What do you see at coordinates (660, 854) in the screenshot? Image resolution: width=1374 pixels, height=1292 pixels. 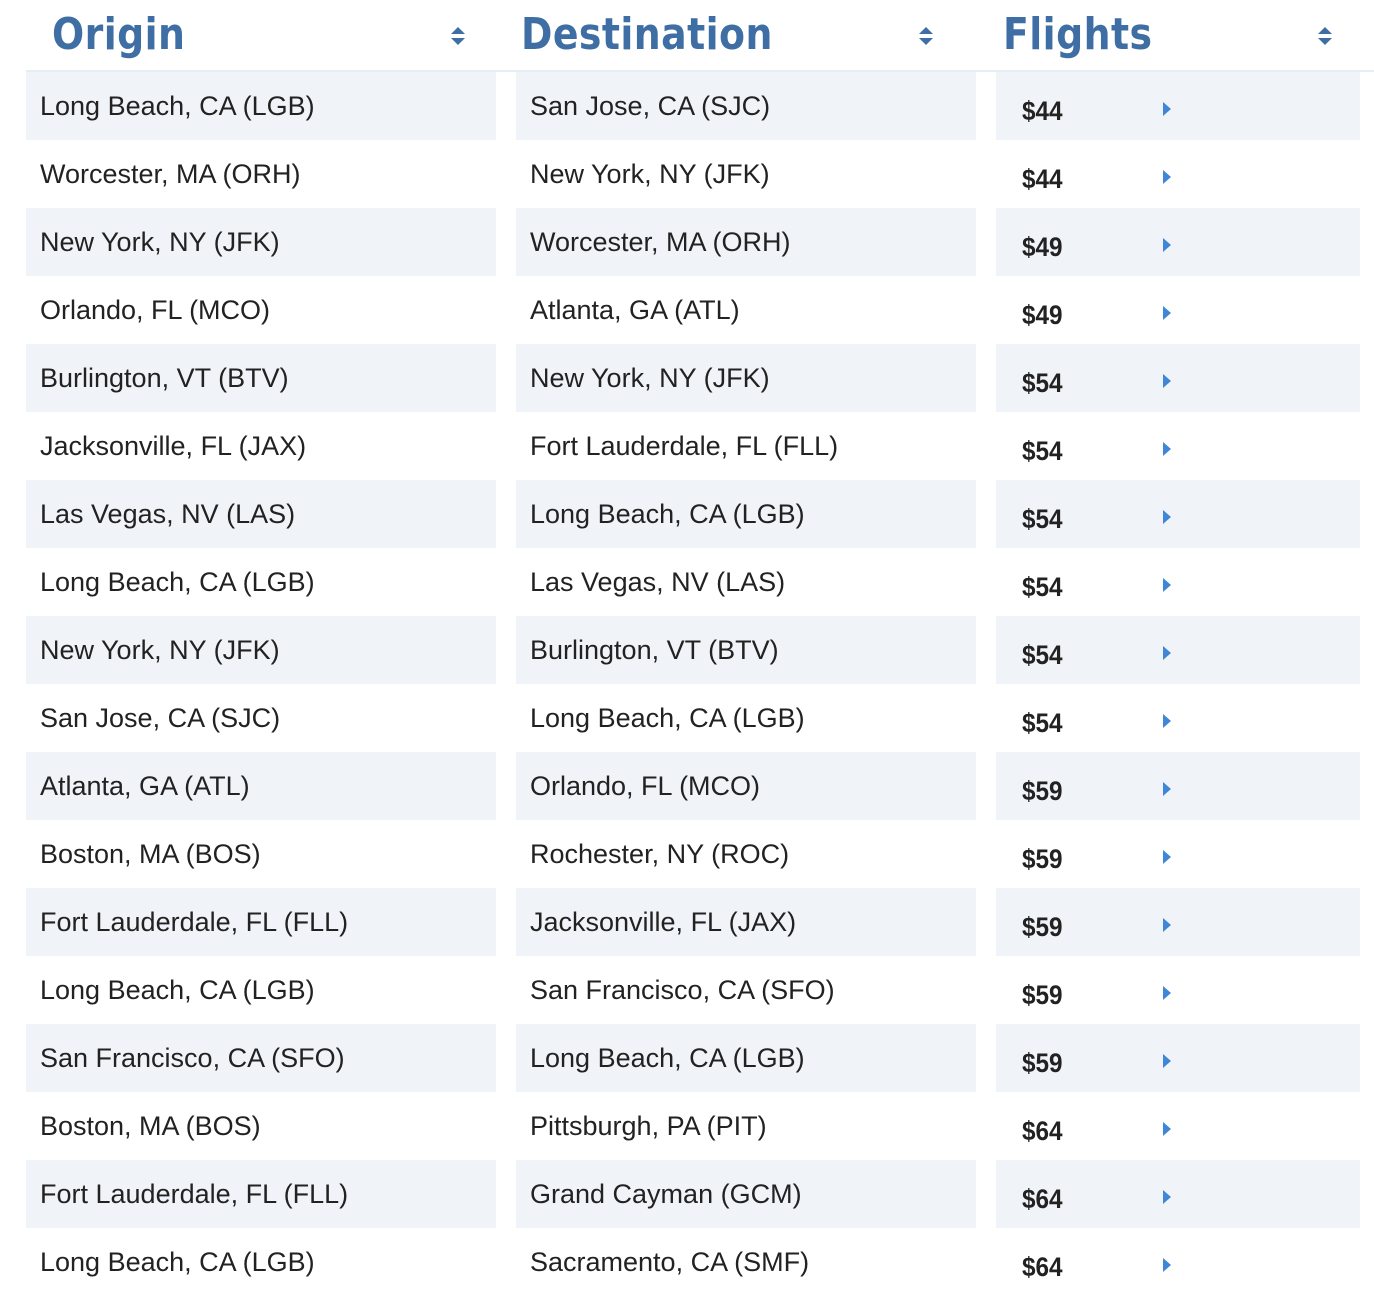 I see `destination-city: Rochester, NY (ROC)` at bounding box center [660, 854].